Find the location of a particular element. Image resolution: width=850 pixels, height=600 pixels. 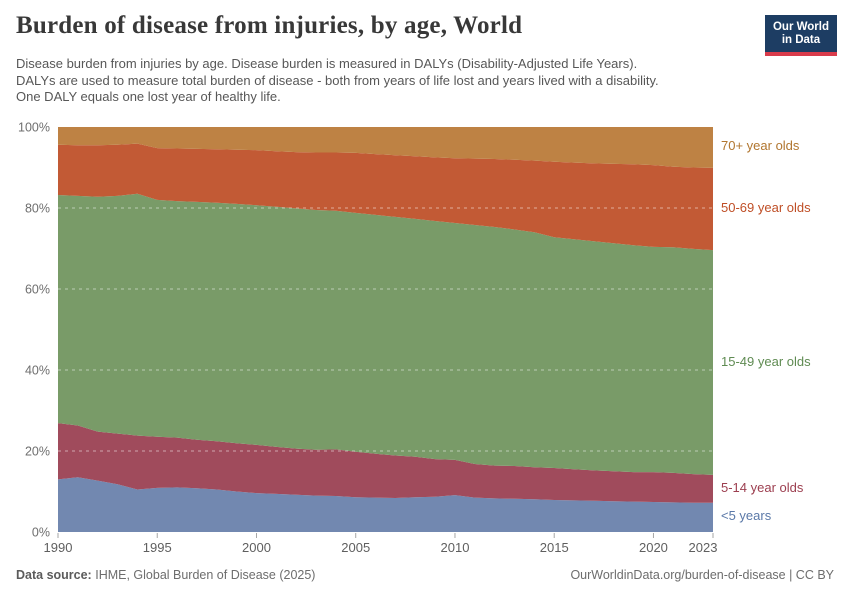

y-tick-label: 100% is located at coordinates (34, 128).